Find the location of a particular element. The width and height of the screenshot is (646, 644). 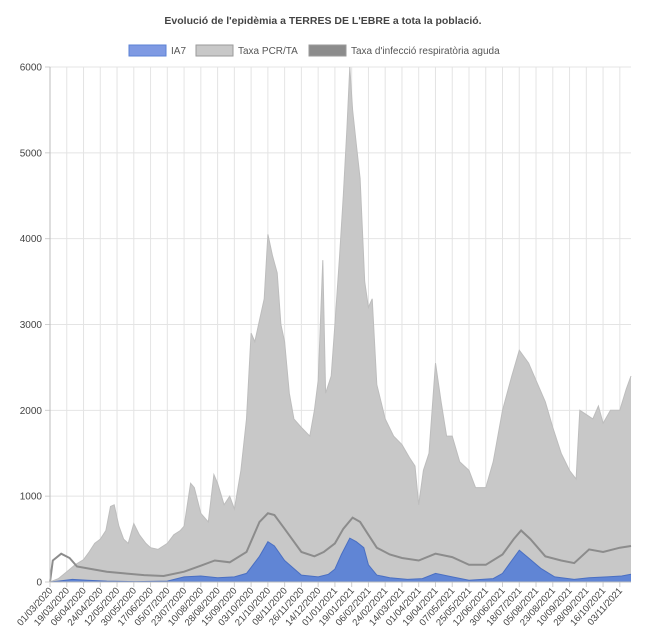

y-tick-label: 1000 is located at coordinates (31, 497).